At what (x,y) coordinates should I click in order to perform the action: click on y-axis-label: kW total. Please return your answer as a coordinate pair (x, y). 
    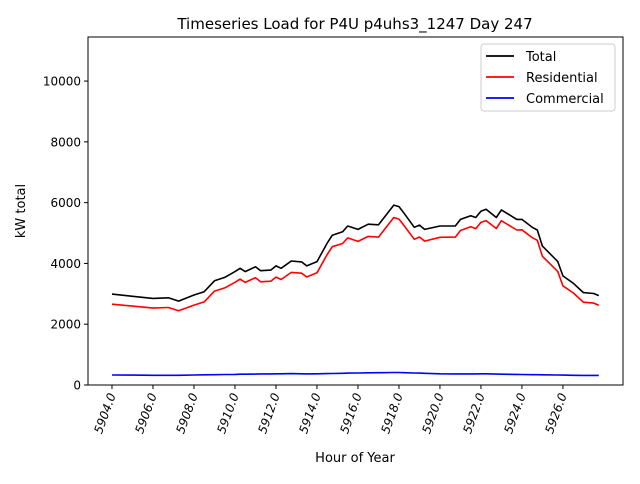
    Looking at the image, I should click on (21, 211).